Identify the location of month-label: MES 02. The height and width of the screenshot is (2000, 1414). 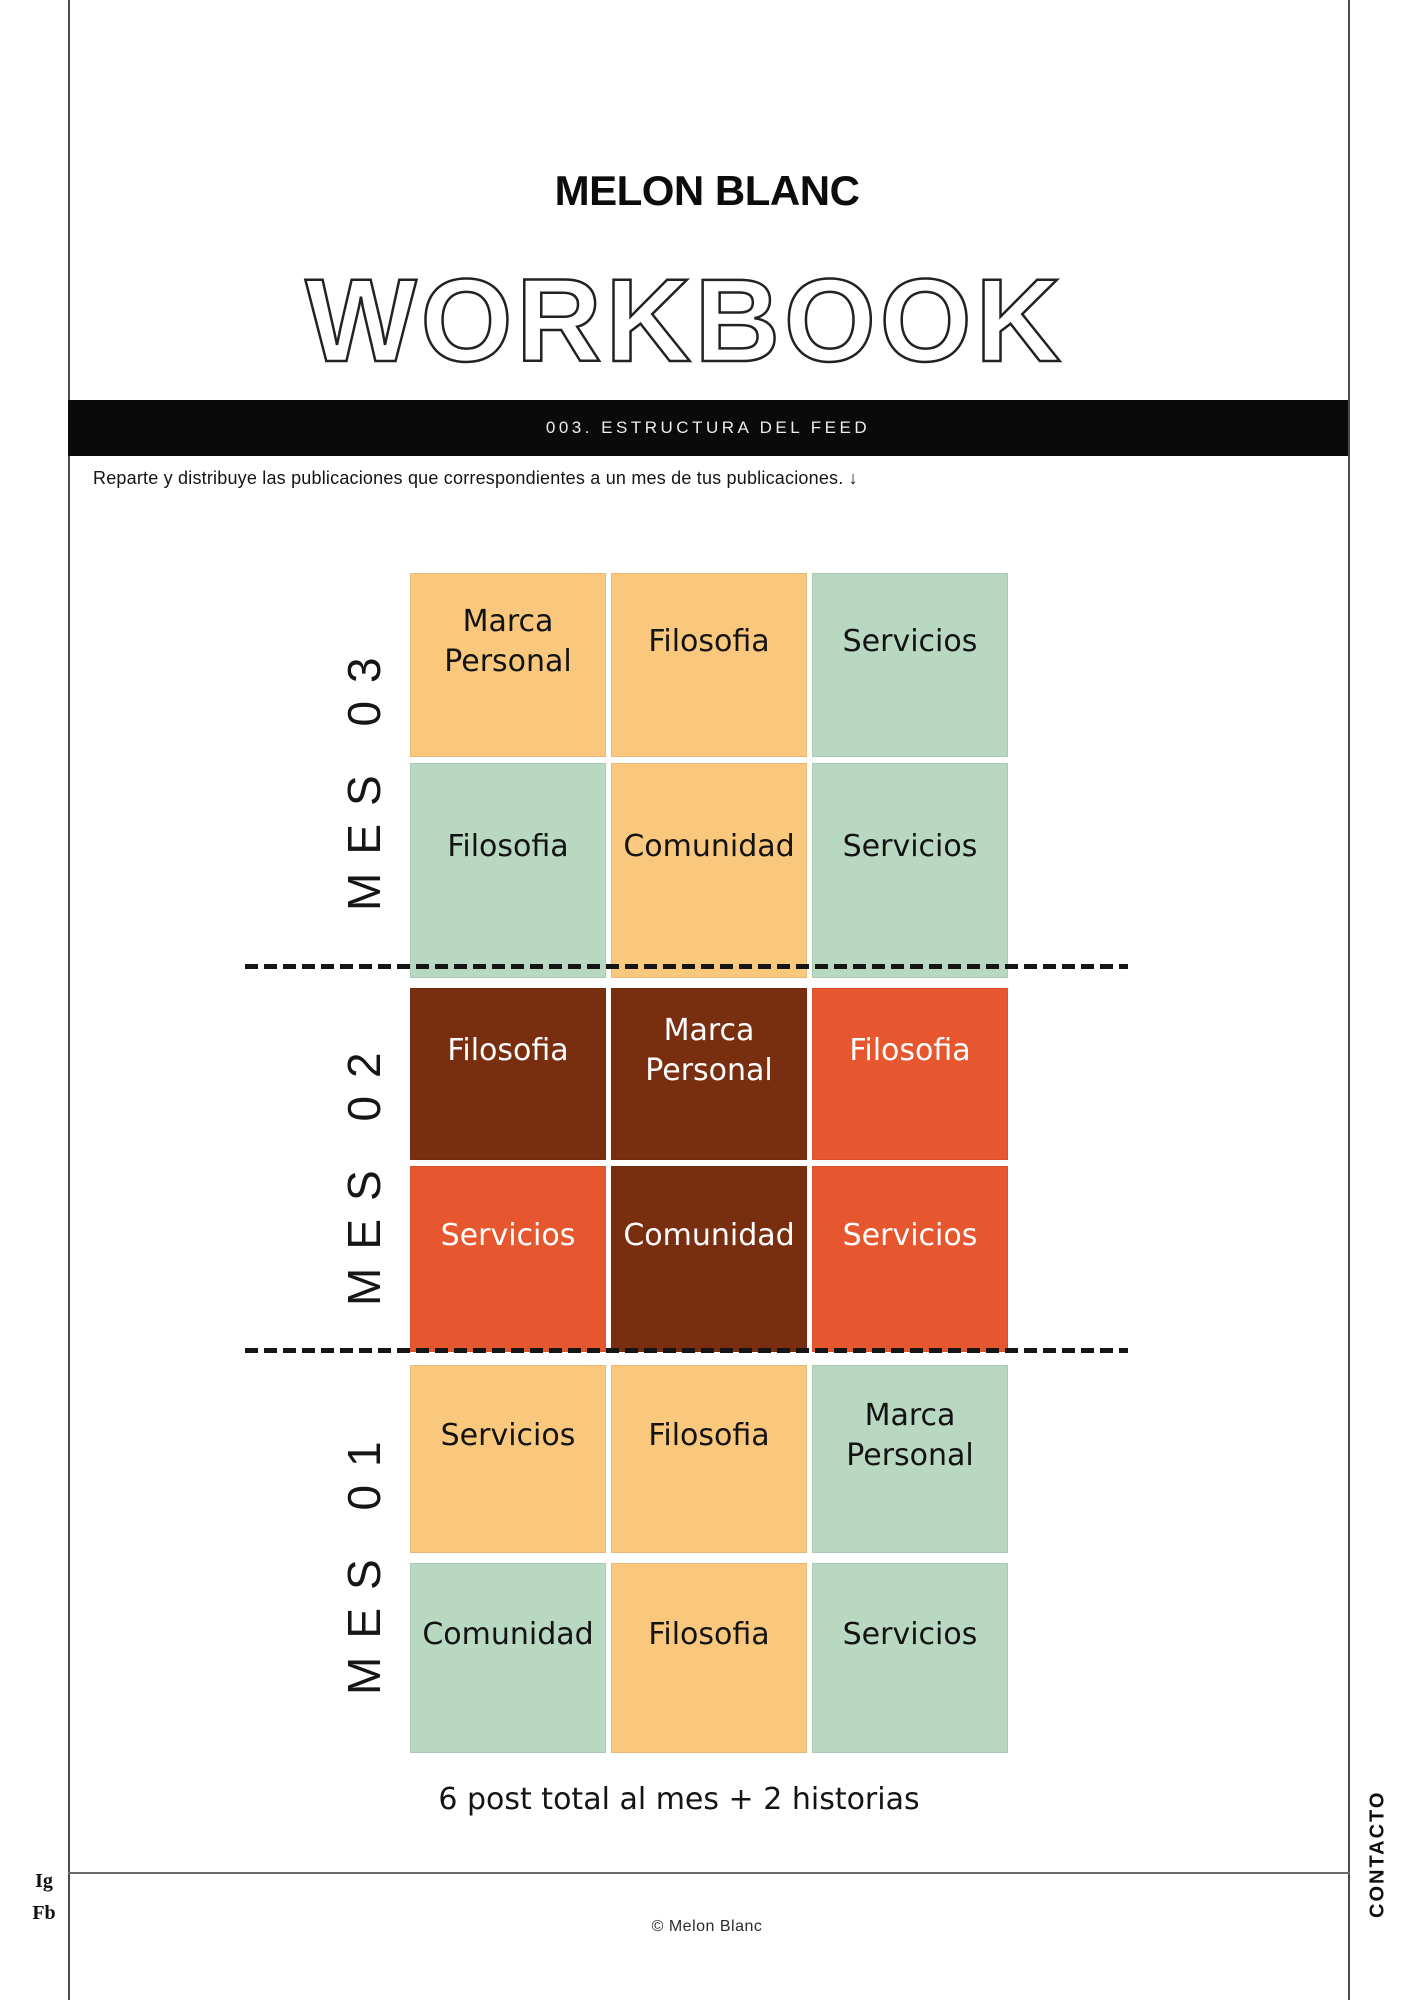
(364, 1170).